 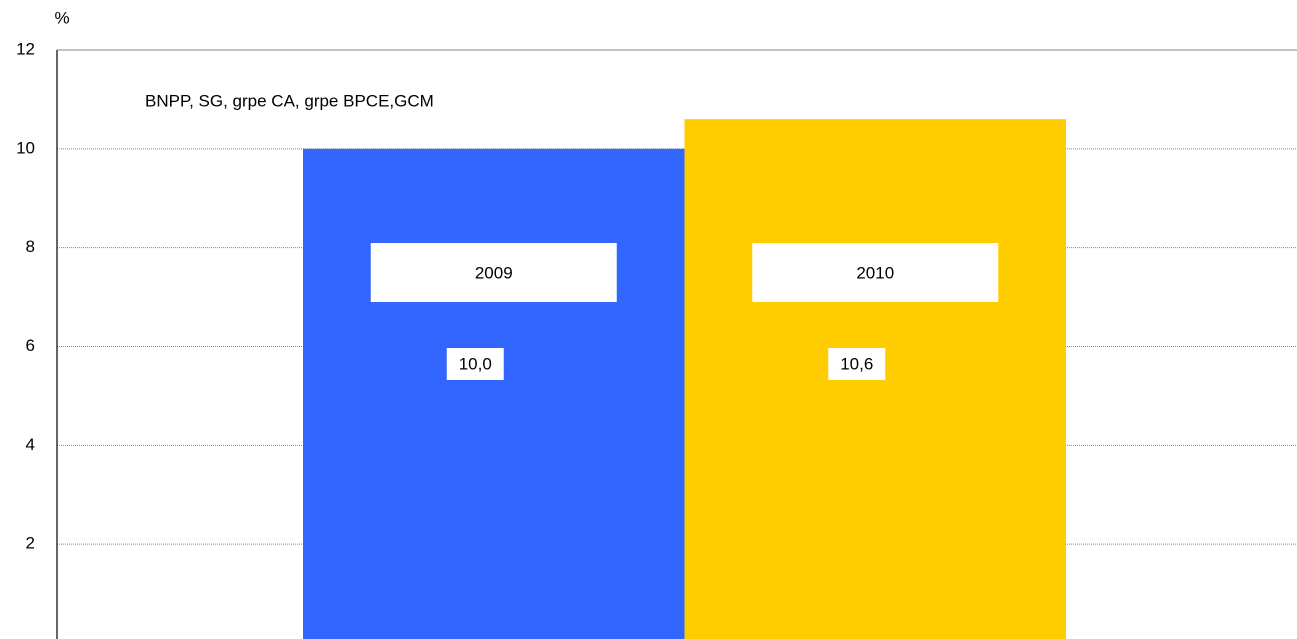 I want to click on category-label: 2009, so click(x=494, y=272).